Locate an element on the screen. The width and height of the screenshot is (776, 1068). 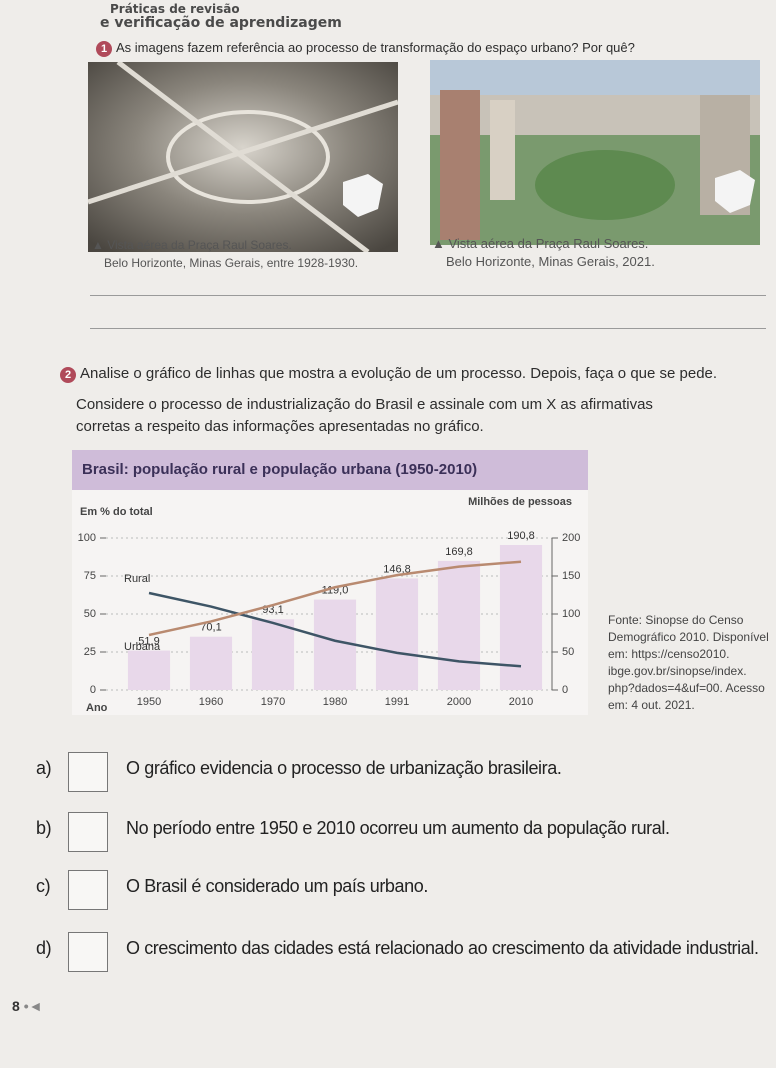
page-number: 8 •◄ is located at coordinates (27, 1006).